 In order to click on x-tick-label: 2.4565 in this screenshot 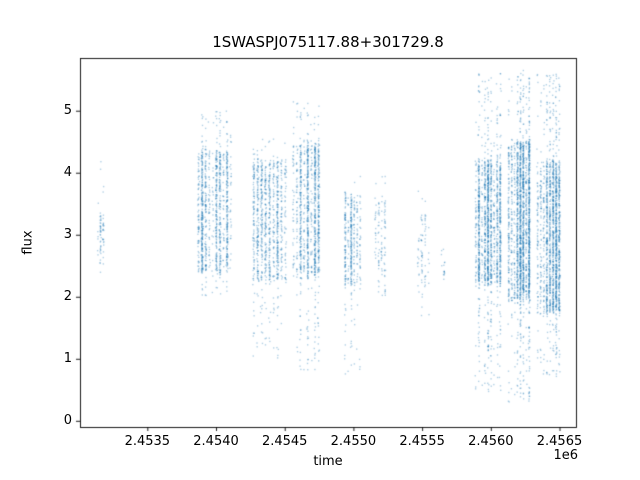, I will do `click(559, 441)`.